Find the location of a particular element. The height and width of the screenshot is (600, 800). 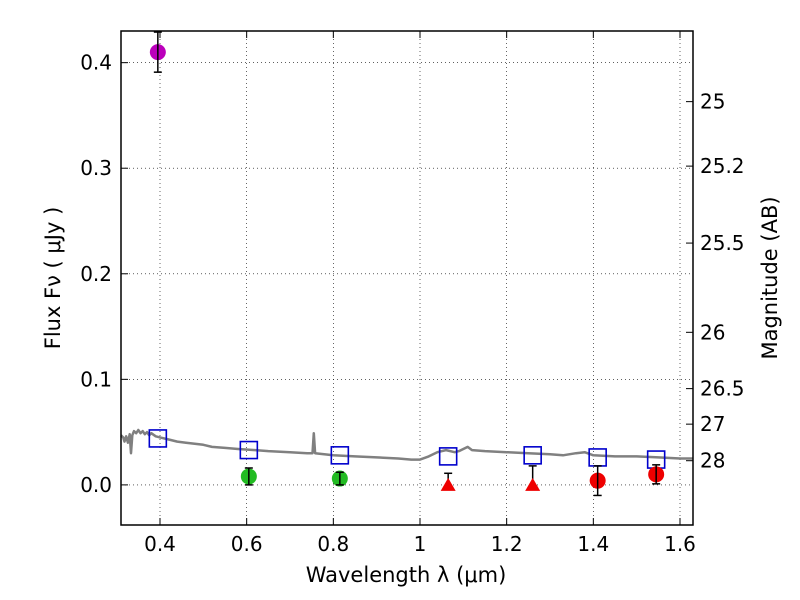

y-axis-label: Flux Fν ( μJy ) is located at coordinates (53, 278).